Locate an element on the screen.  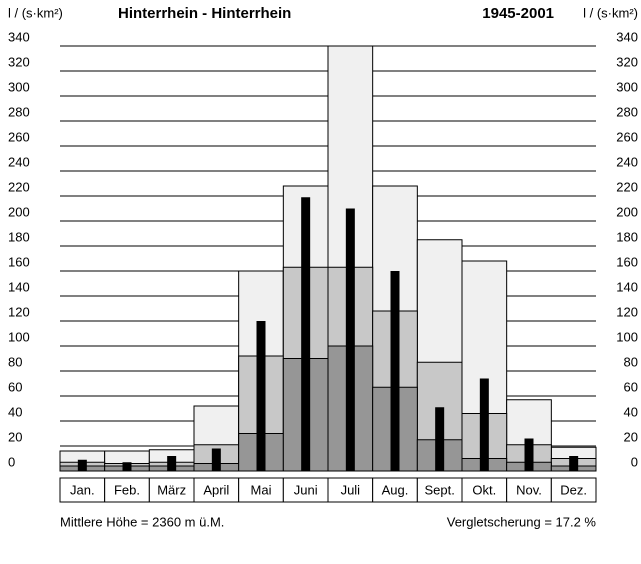
footer-right: Vergletscherung = 17.2 % is located at coordinates (522, 521).